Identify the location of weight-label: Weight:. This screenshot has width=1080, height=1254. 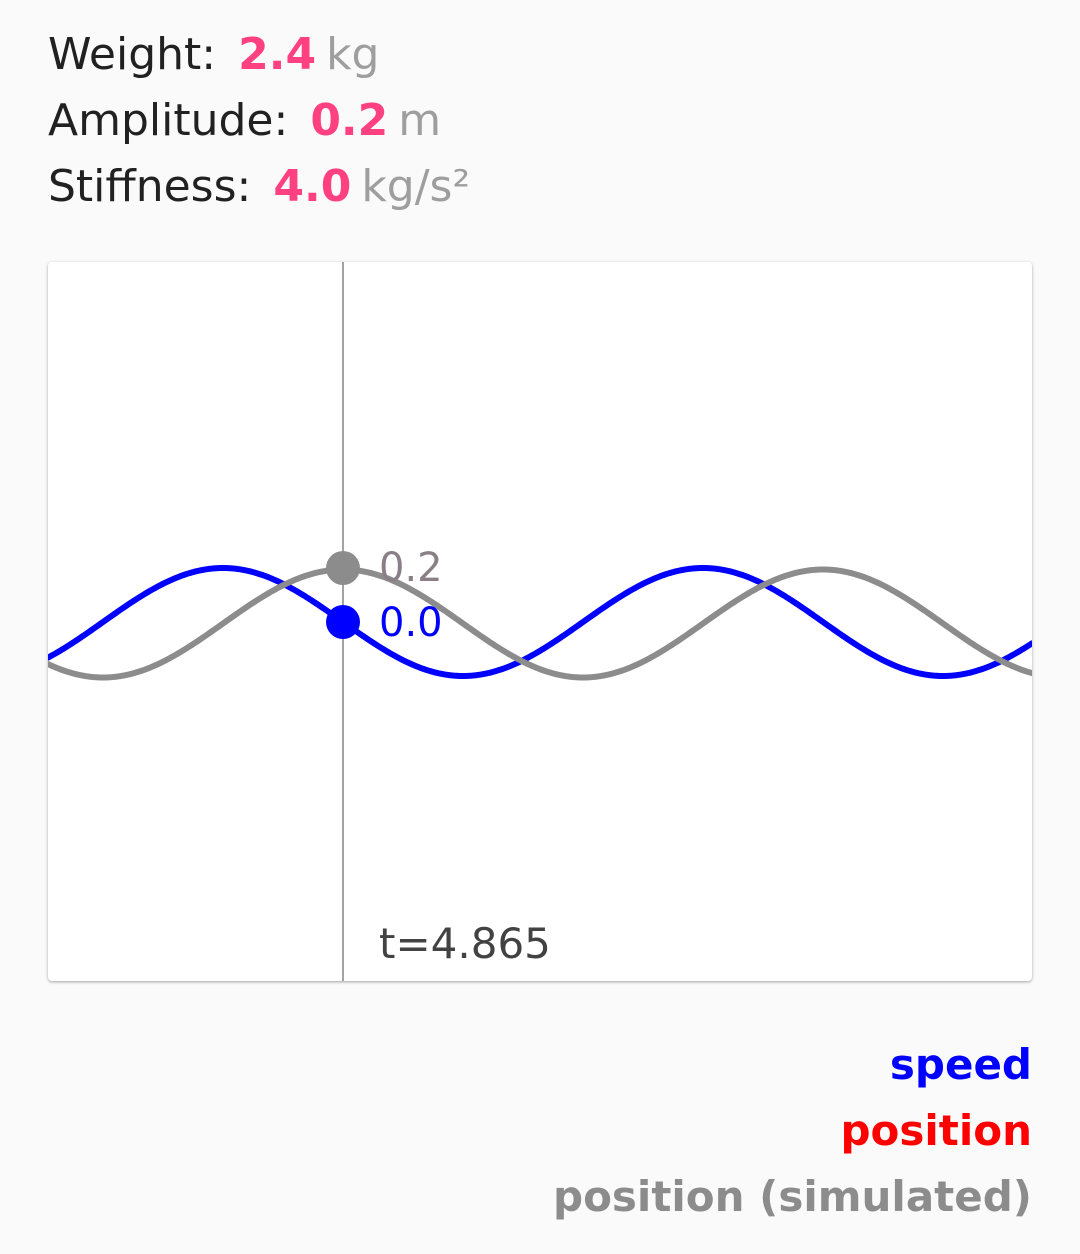
(132, 54).